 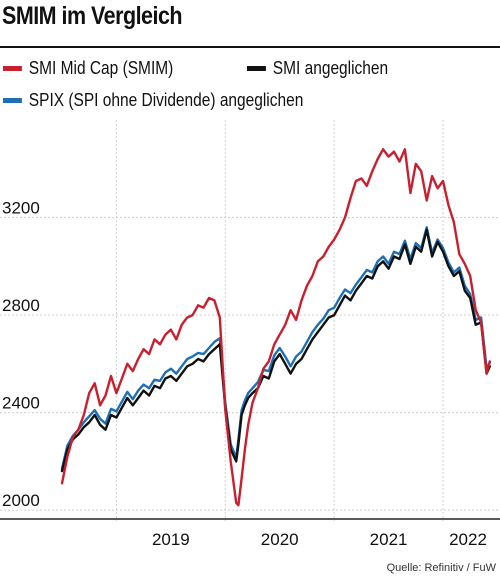 I want to click on legend-swatch-smim, so click(x=12, y=68).